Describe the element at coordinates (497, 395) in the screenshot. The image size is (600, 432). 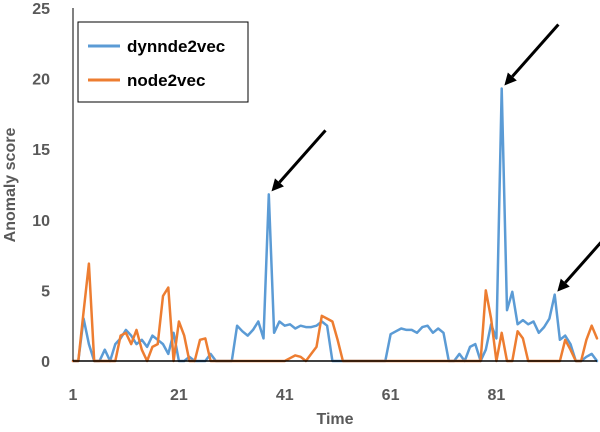
I see `x-tick-label: 81` at that location.